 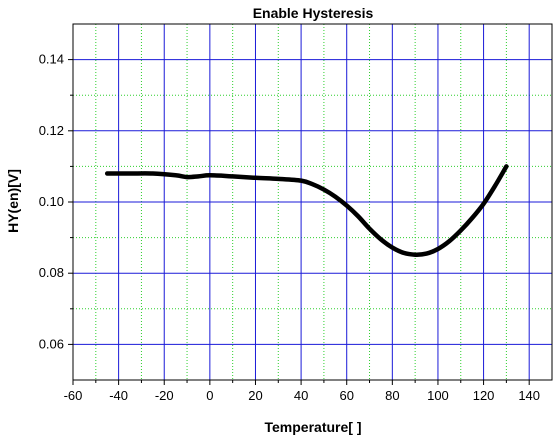 I want to click on y-tick-label: 0.08, so click(x=51, y=272).